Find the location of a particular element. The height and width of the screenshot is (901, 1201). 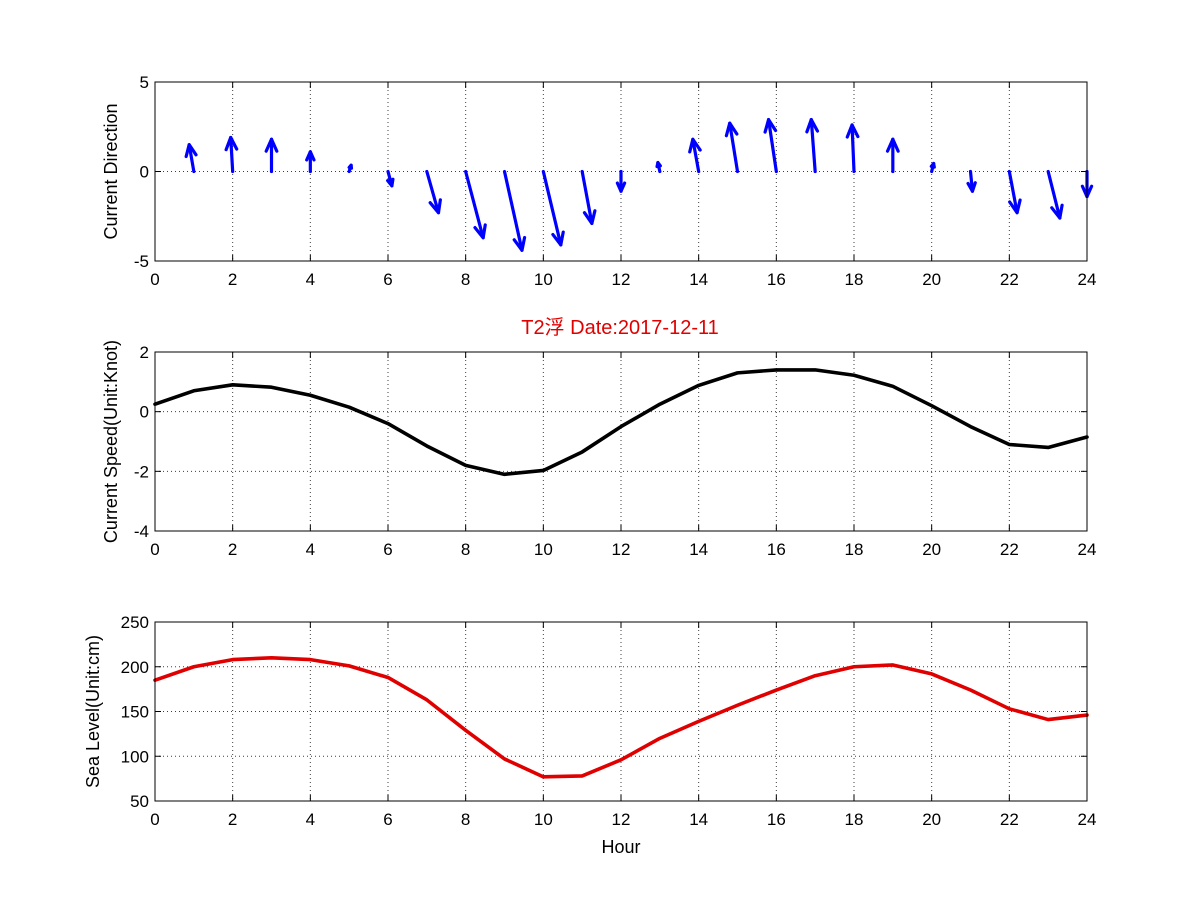

sea-level-xtick-label: 6 is located at coordinates (387, 819).